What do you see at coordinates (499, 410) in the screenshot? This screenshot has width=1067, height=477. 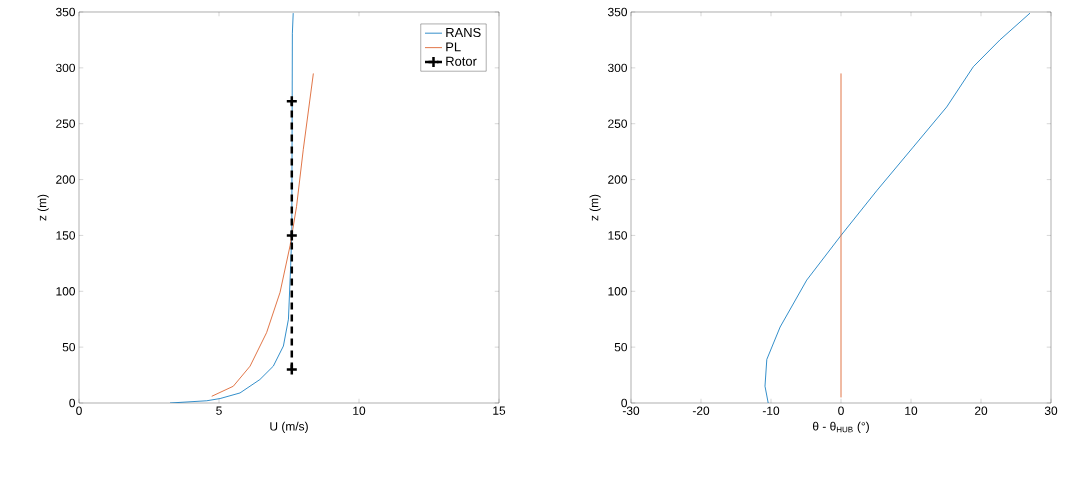 I see `x-tick-label: 15` at bounding box center [499, 410].